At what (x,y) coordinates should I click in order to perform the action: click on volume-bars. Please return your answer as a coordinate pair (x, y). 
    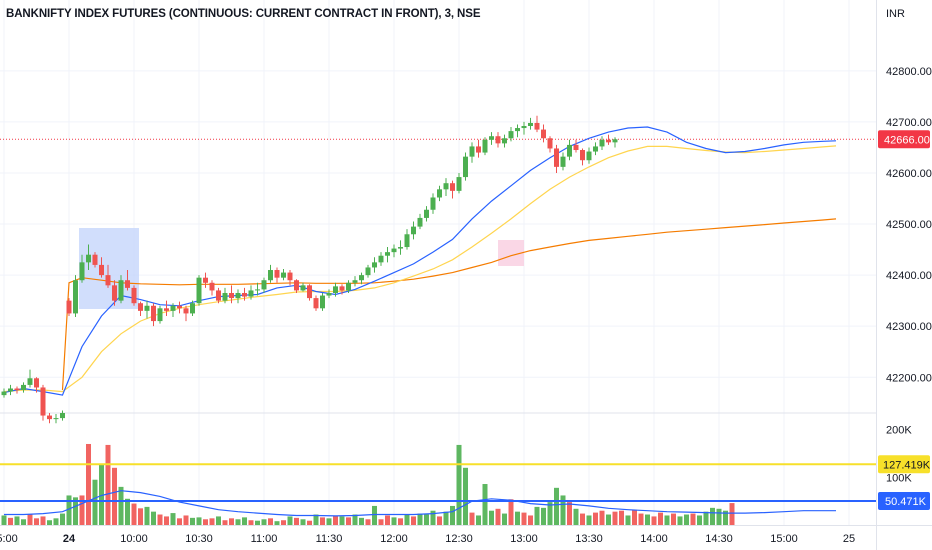
    Looking at the image, I should click on (418, 484).